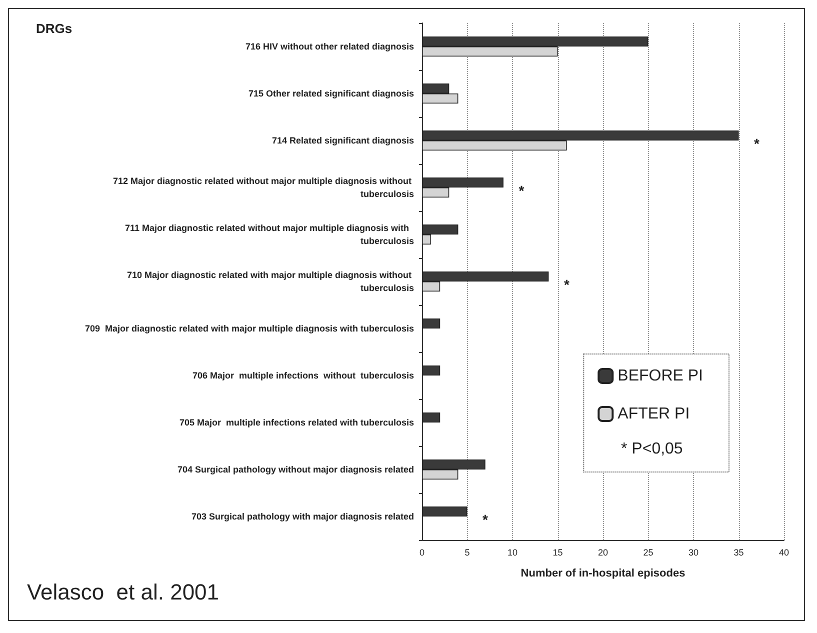  Describe the element at coordinates (652, 449) in the screenshot. I see `annotation: * P<0,05` at that location.